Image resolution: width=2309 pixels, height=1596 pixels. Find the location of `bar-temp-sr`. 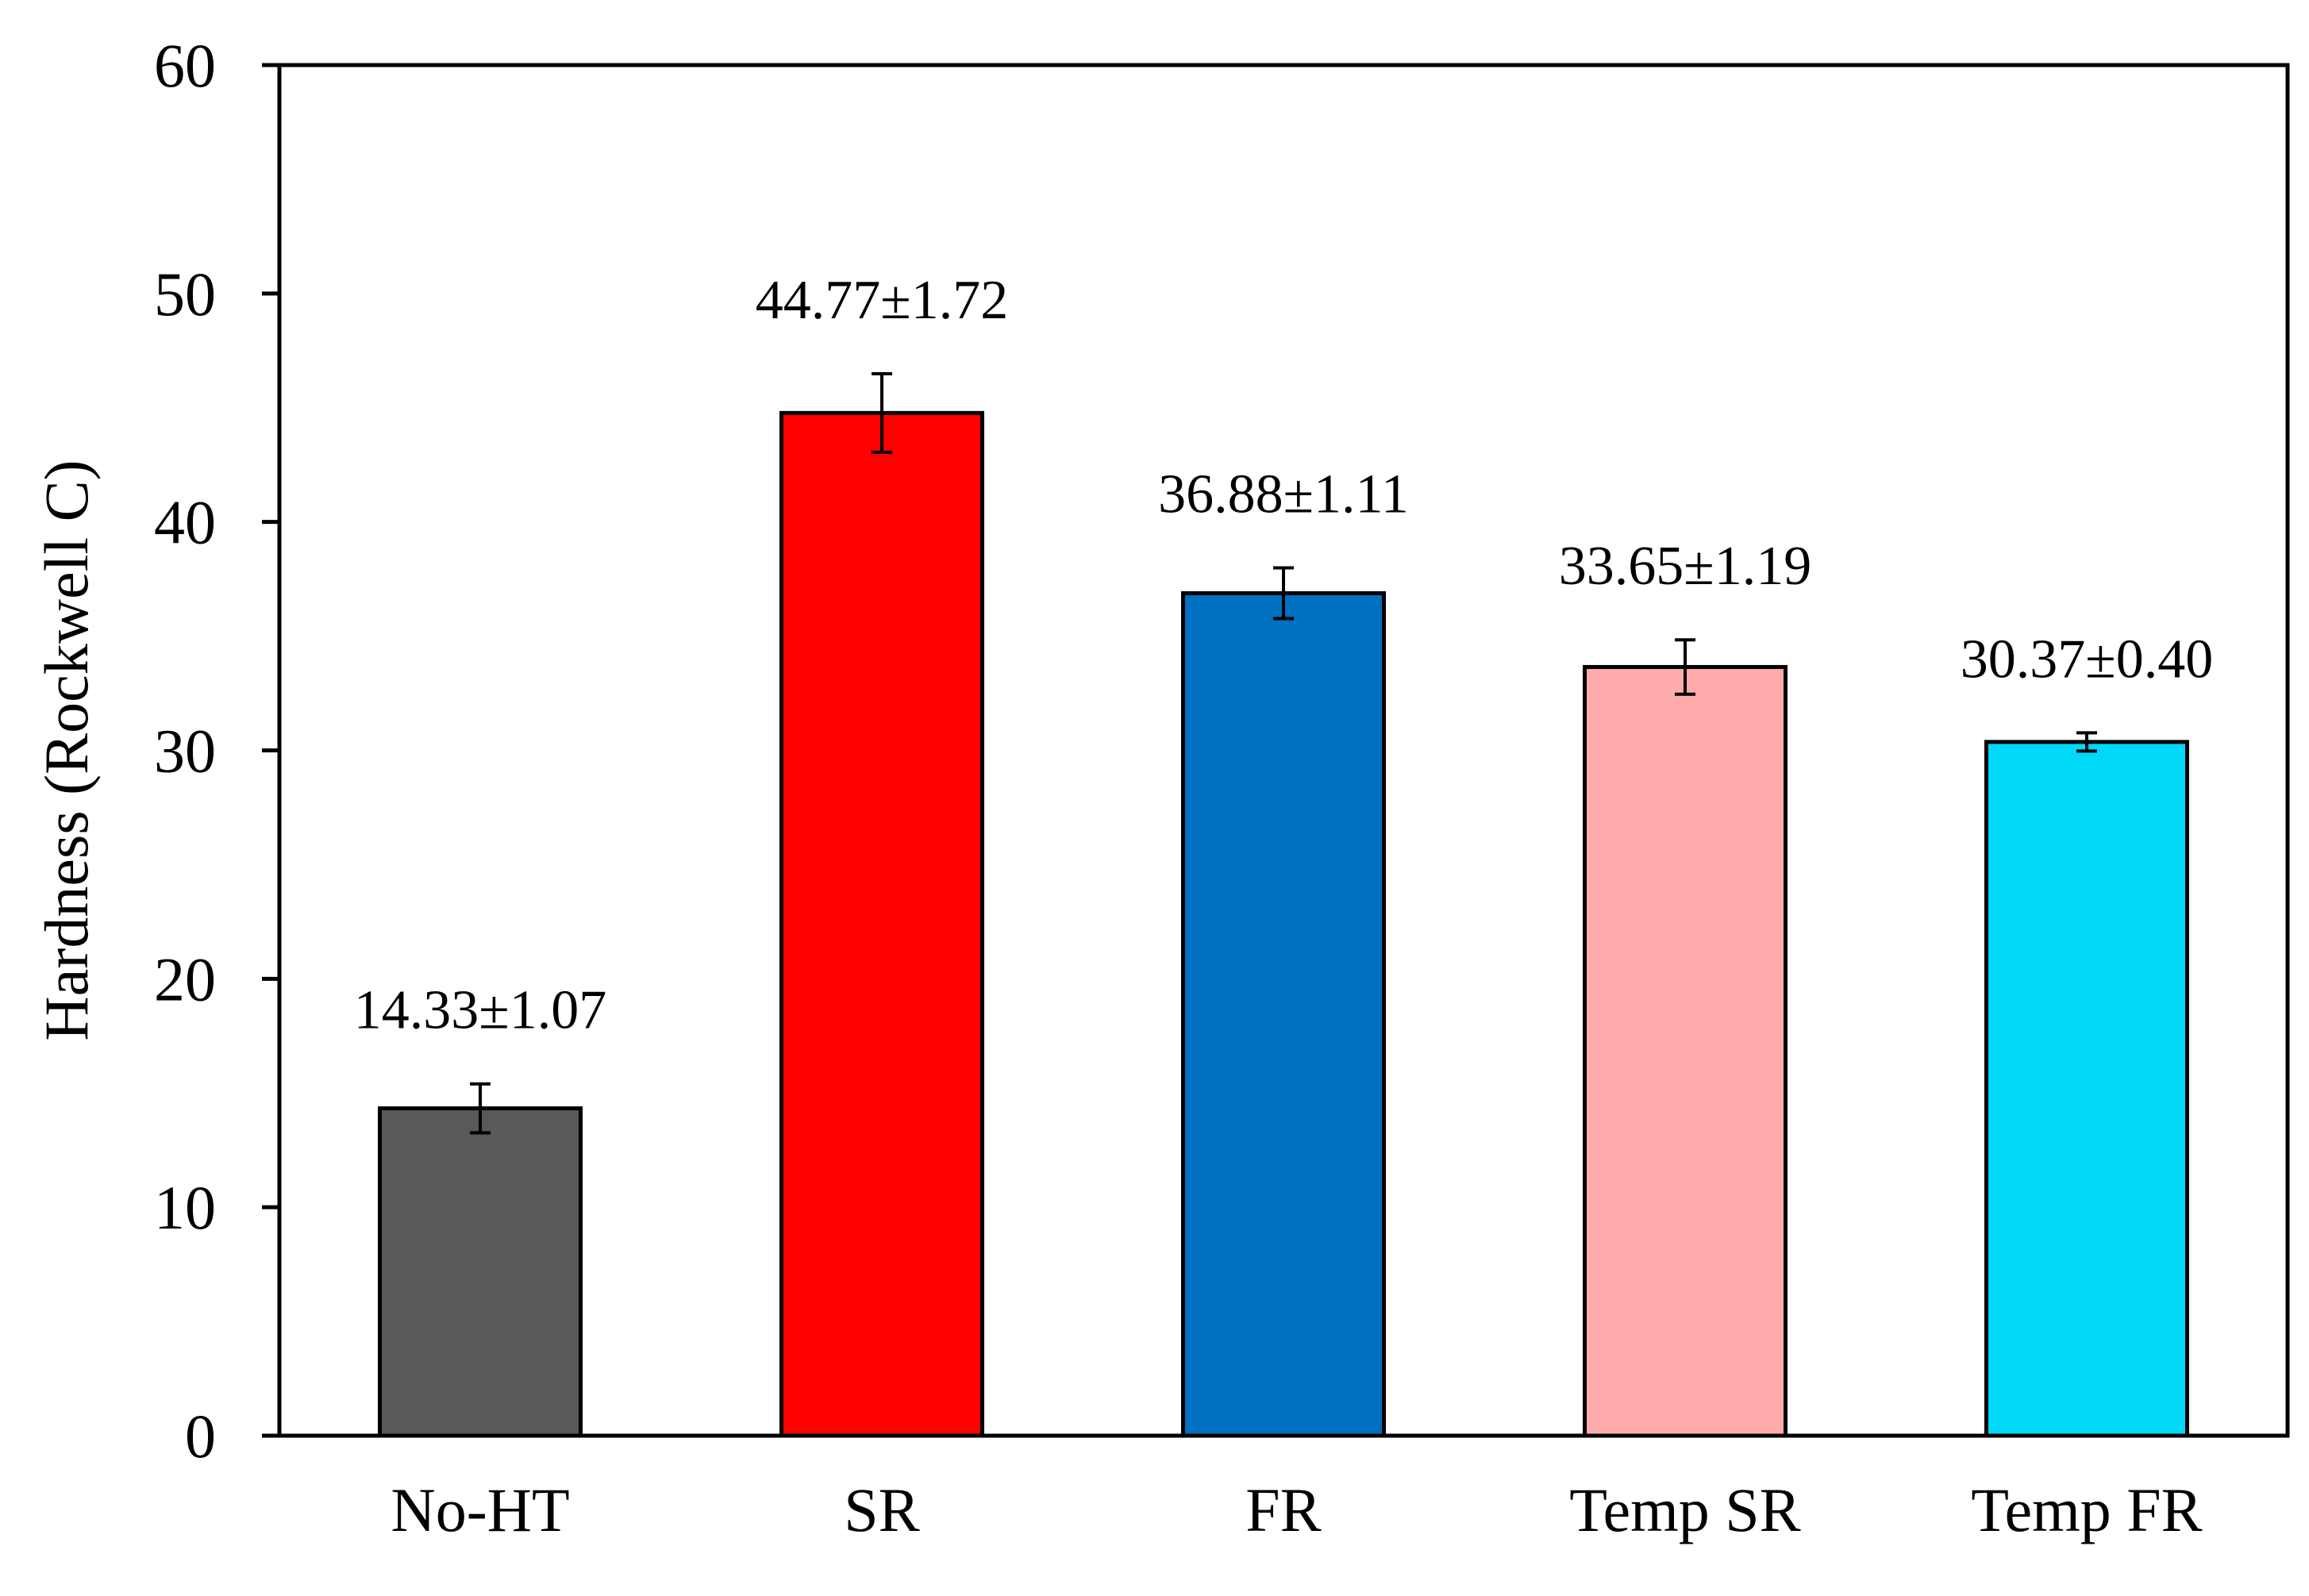

bar-temp-sr is located at coordinates (1685, 1051).